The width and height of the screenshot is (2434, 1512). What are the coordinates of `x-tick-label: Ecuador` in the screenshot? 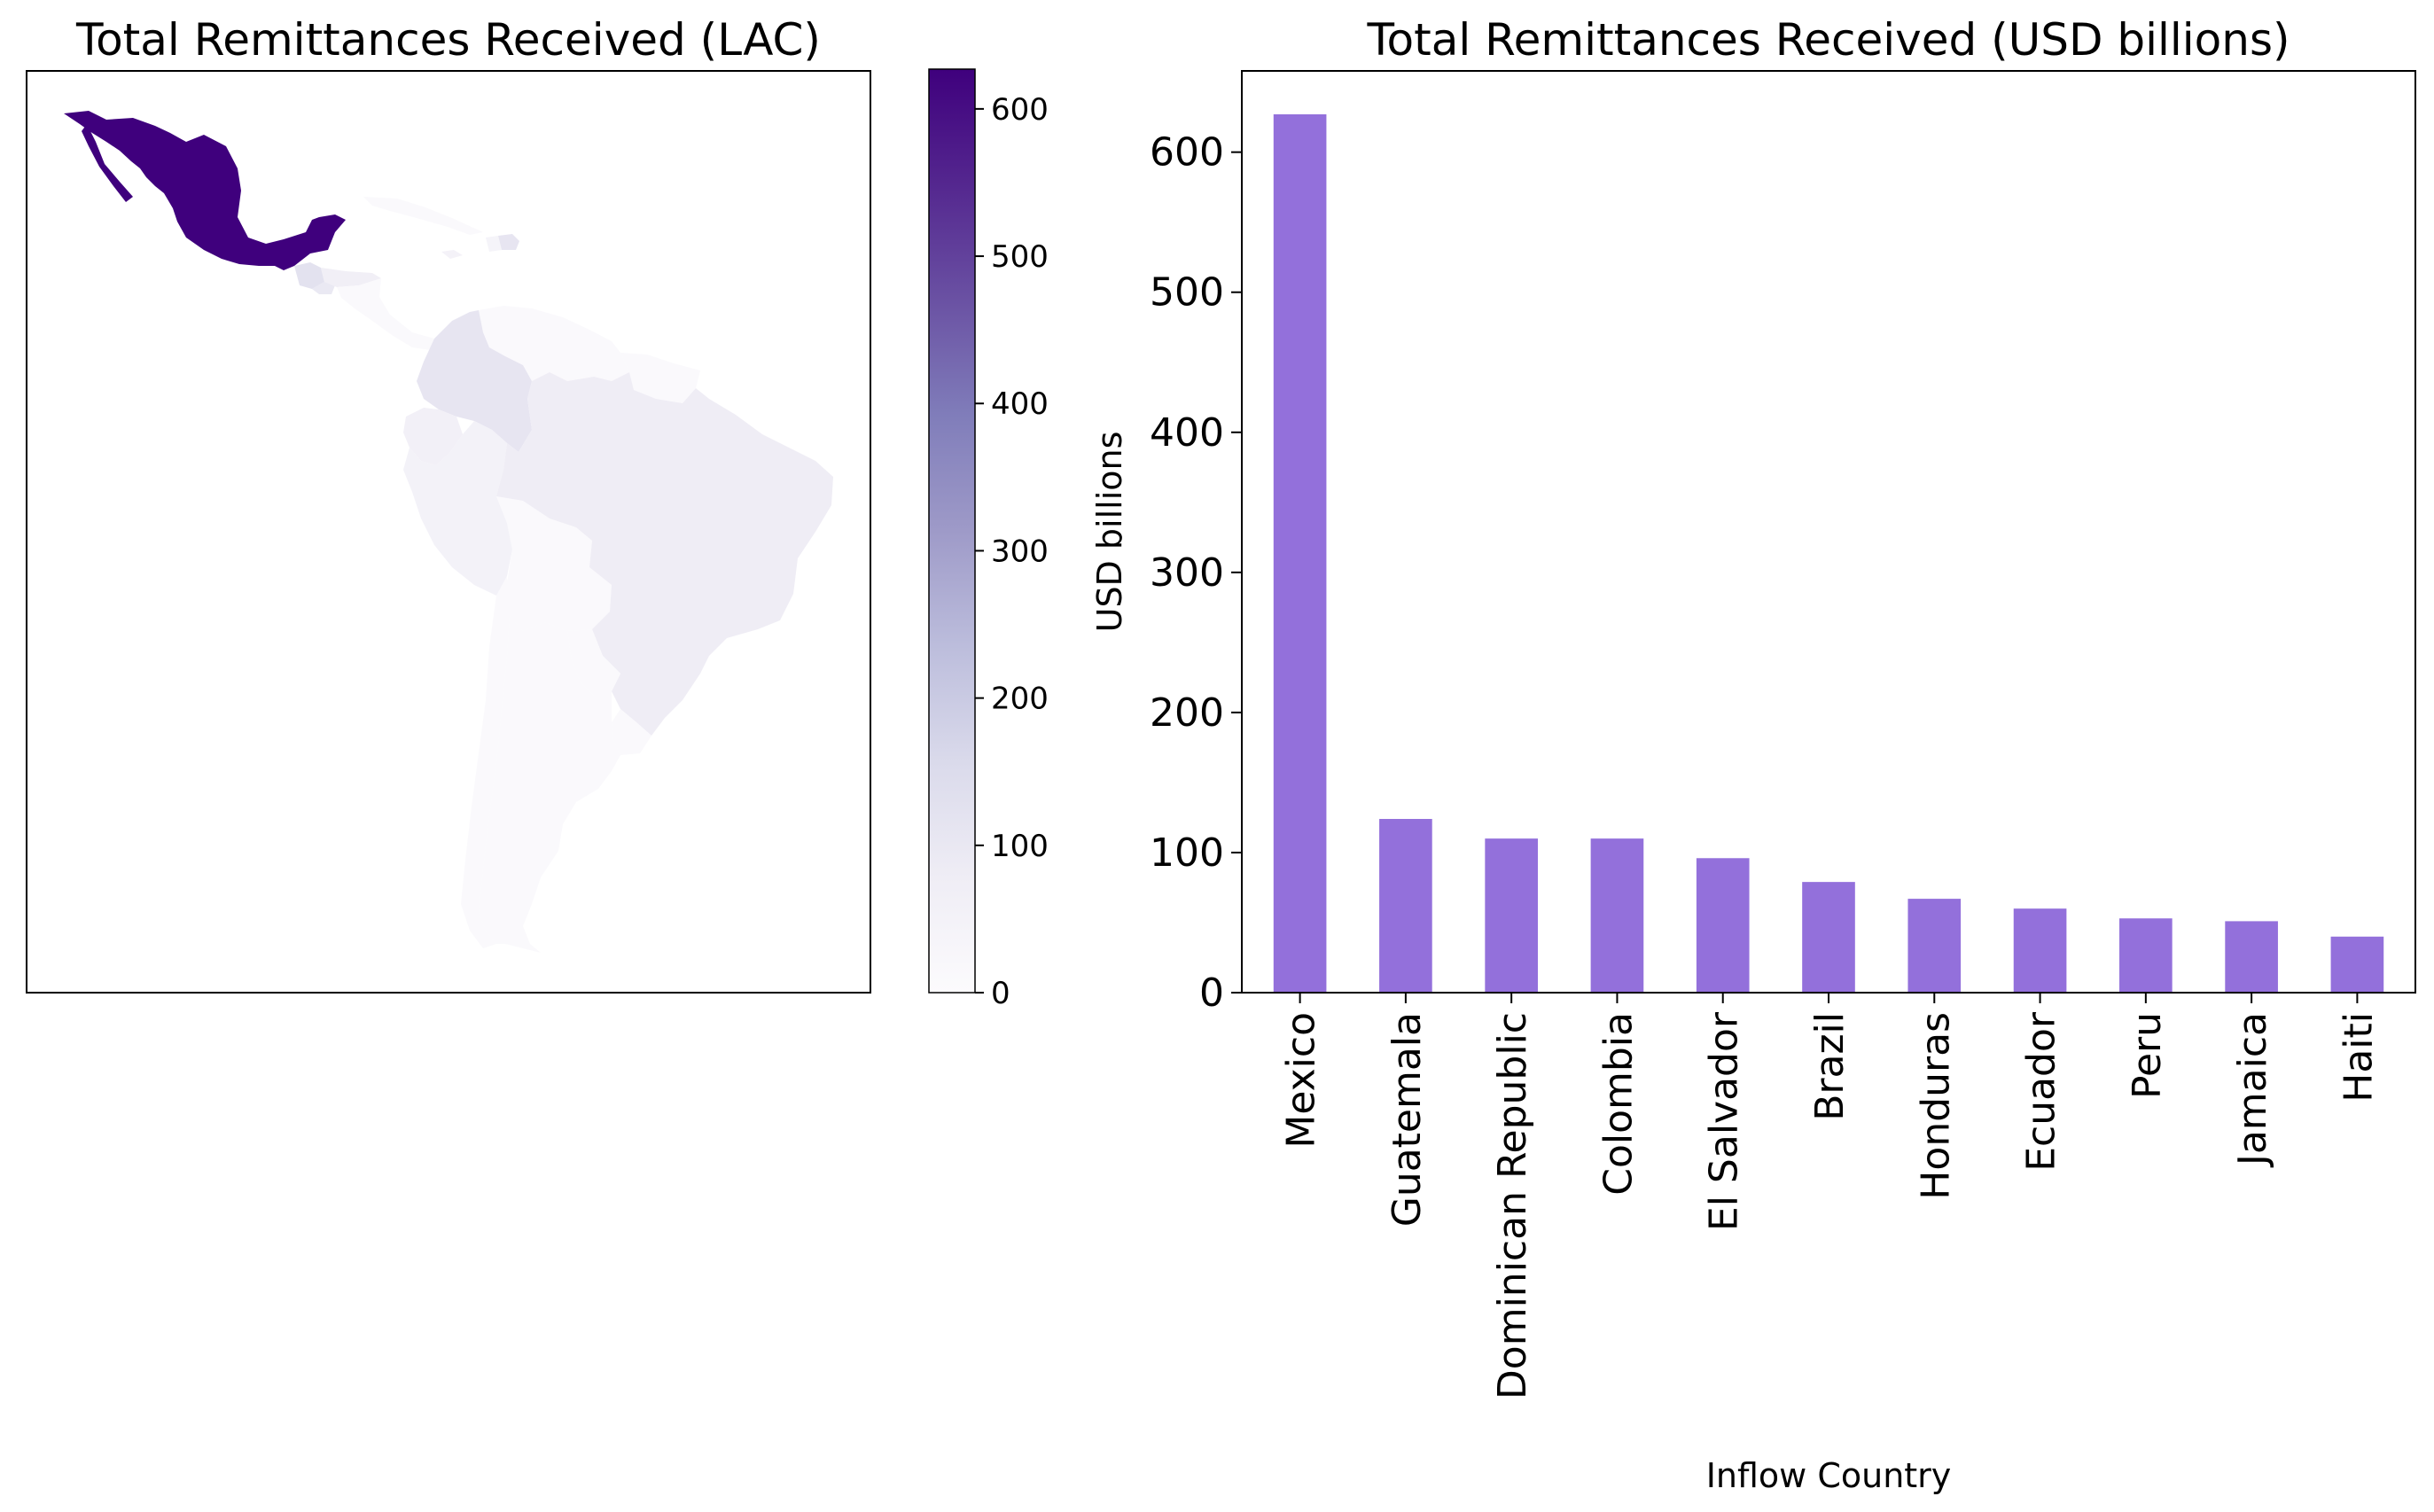 It's located at (2042, 1091).